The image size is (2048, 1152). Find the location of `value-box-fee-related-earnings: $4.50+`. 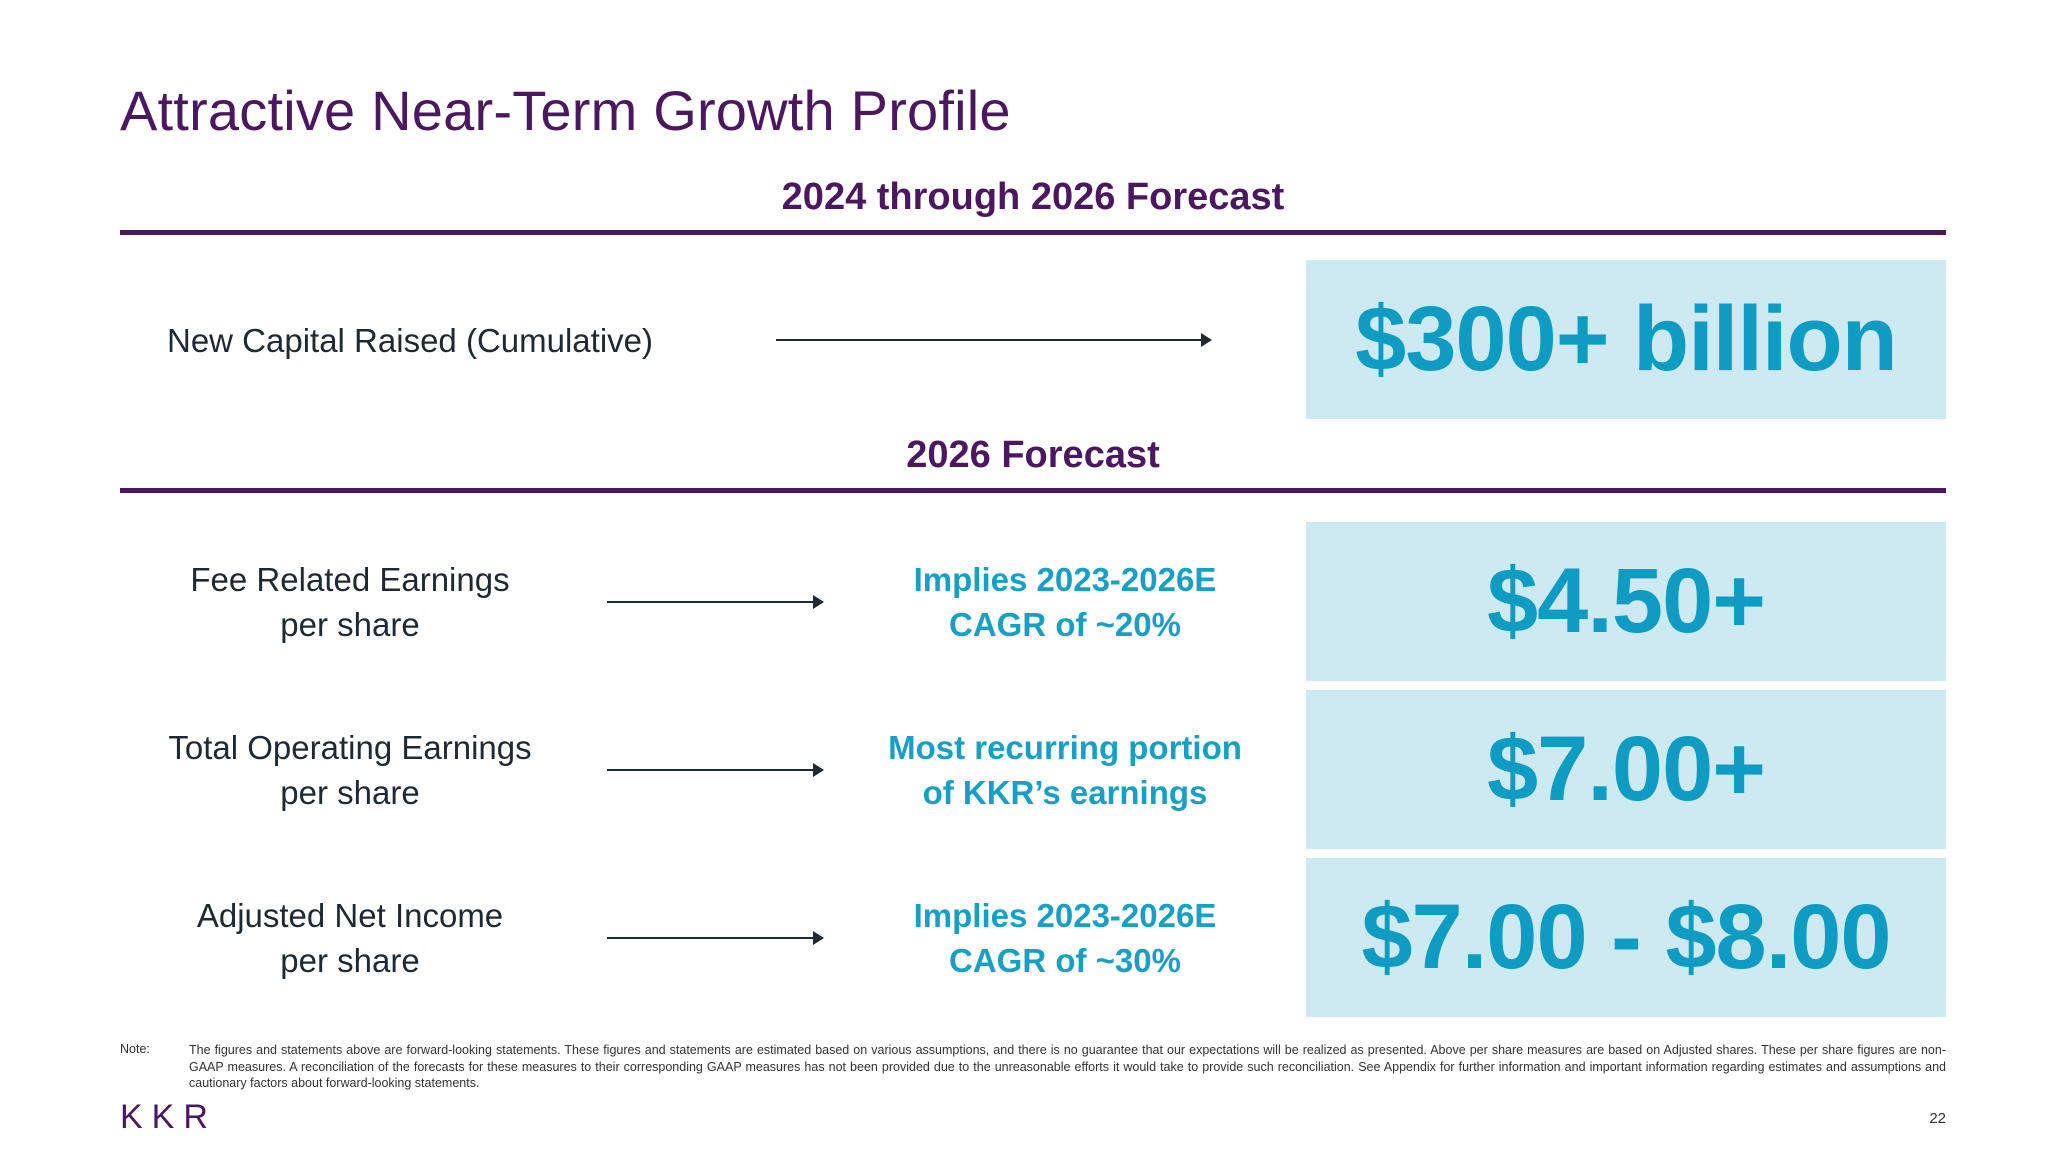

value-box-fee-related-earnings: $4.50+ is located at coordinates (1626, 601).